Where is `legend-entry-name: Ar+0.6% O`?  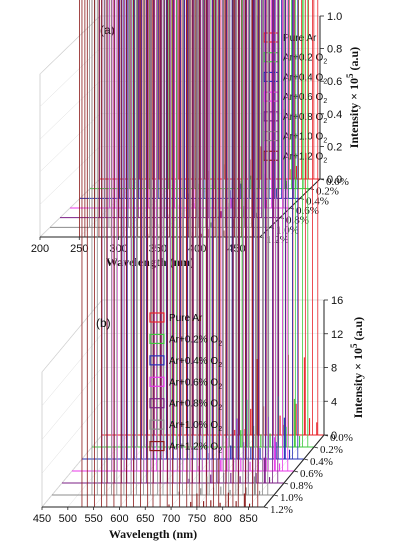
legend-entry-name: Ar+0.6% O is located at coordinates (193, 382).